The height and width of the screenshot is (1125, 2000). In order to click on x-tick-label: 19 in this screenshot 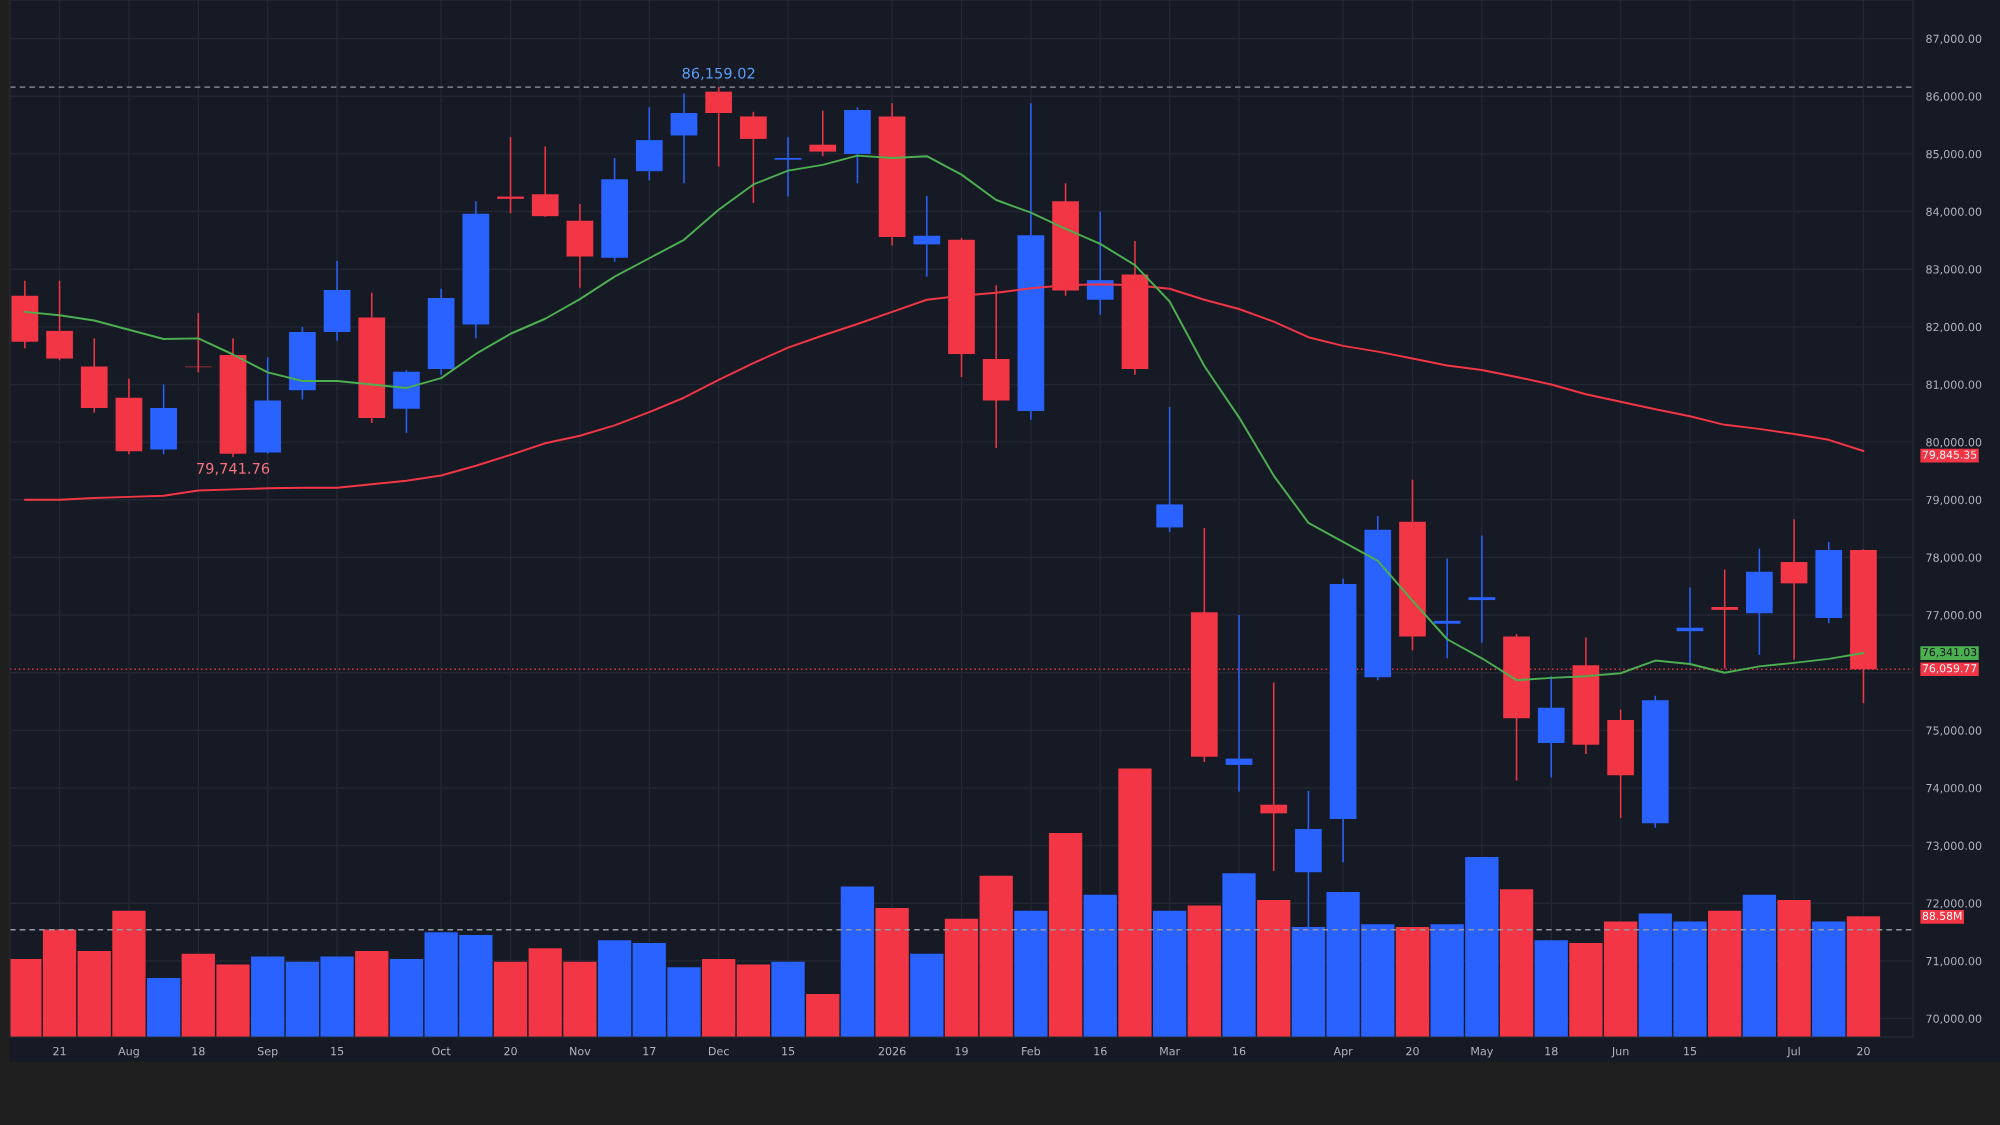, I will do `click(961, 1051)`.